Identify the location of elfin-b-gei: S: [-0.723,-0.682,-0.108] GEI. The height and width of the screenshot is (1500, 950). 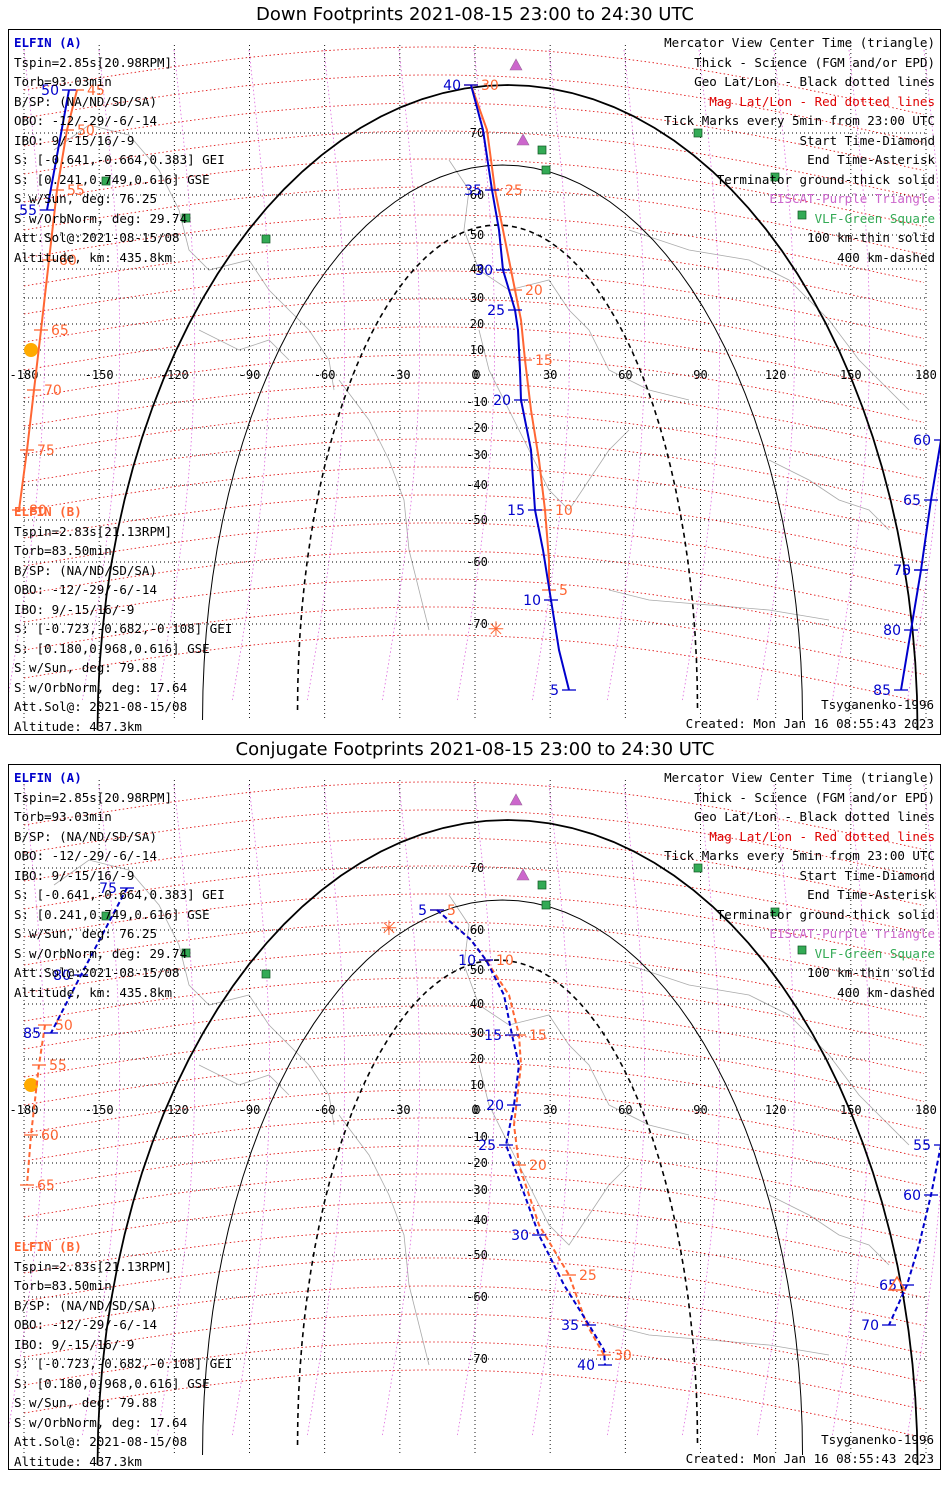
(123, 628).